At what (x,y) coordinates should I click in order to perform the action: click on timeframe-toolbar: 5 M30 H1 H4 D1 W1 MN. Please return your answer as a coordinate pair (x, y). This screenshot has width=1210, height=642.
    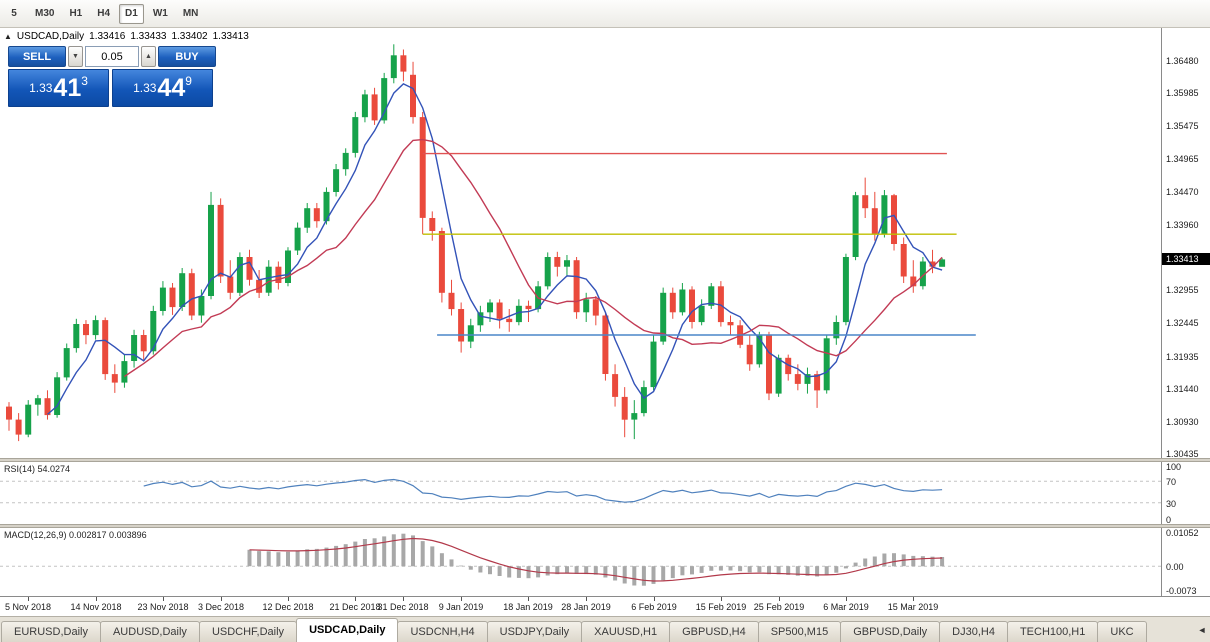
    Looking at the image, I should click on (605, 14).